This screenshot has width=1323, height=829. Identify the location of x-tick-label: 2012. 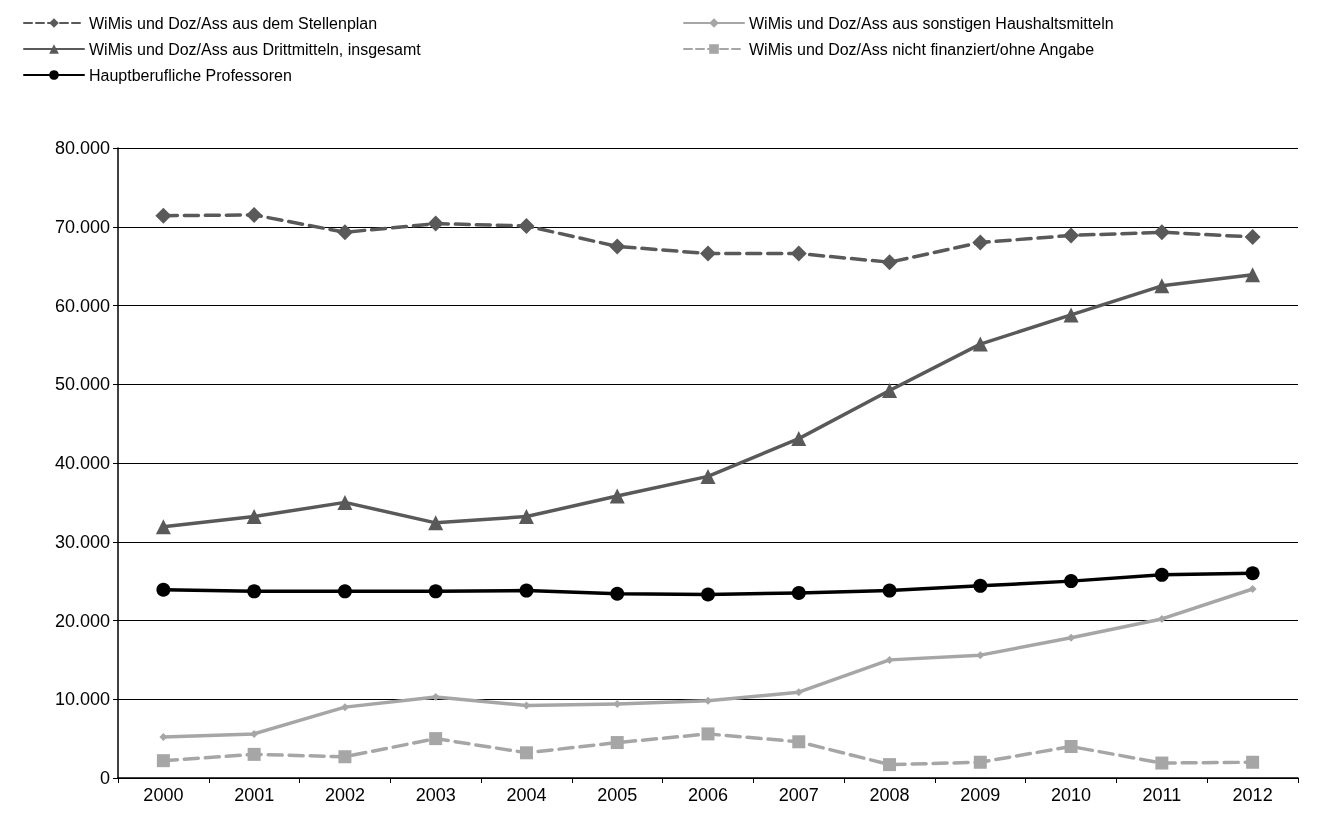
(1252, 795).